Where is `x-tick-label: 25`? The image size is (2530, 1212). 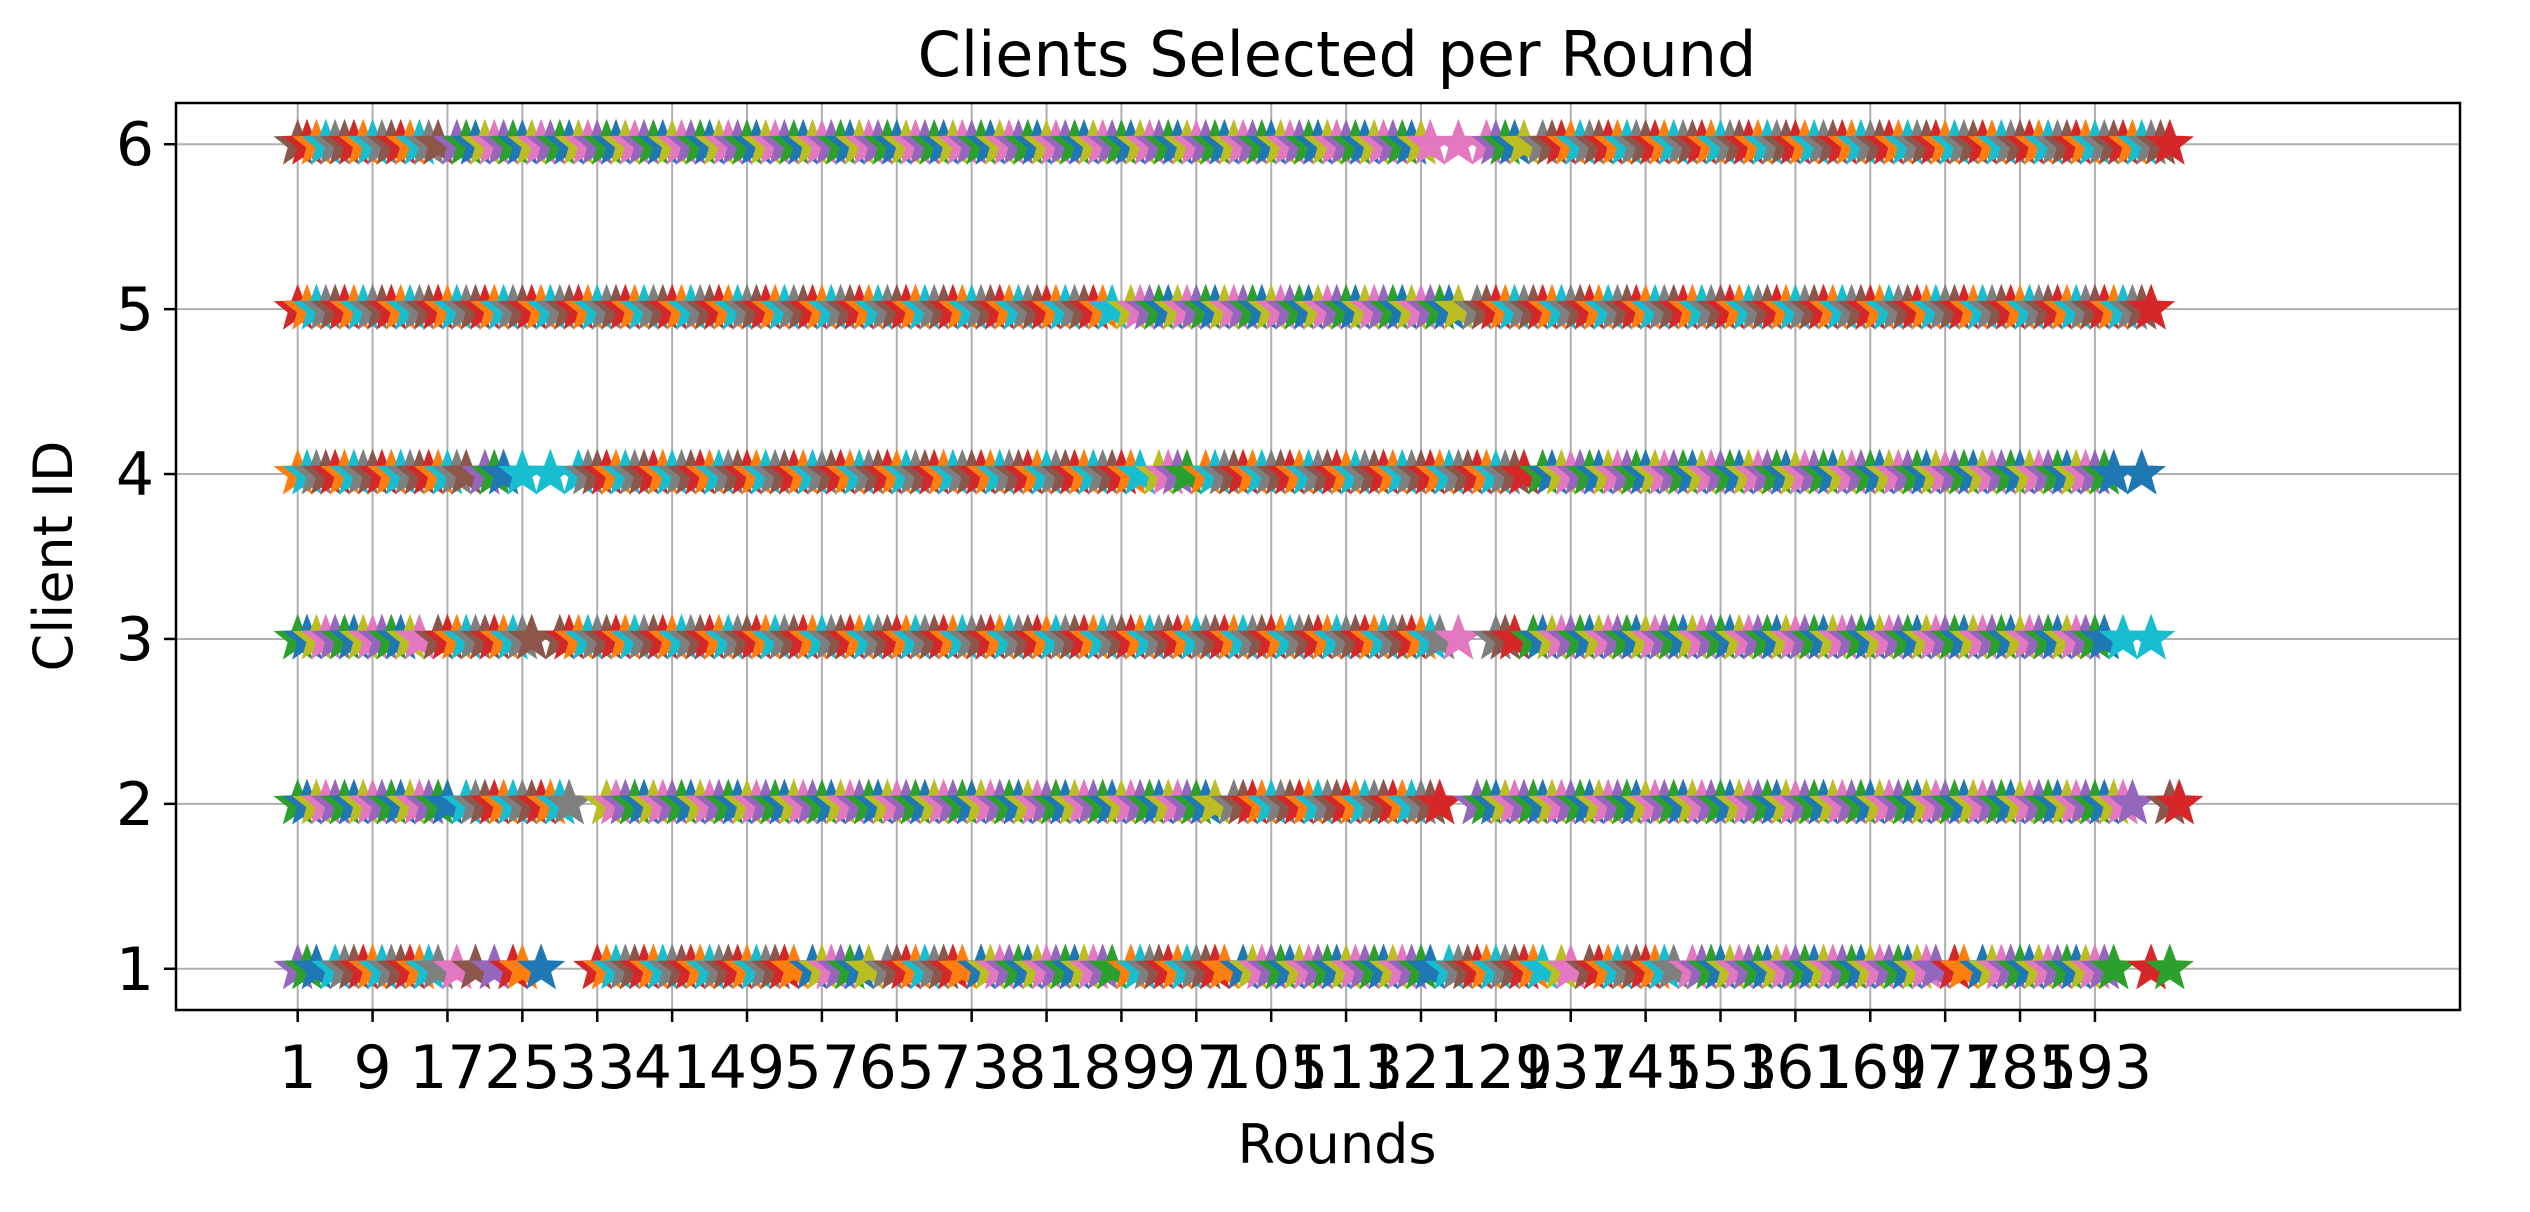 x-tick-label: 25 is located at coordinates (522, 1068).